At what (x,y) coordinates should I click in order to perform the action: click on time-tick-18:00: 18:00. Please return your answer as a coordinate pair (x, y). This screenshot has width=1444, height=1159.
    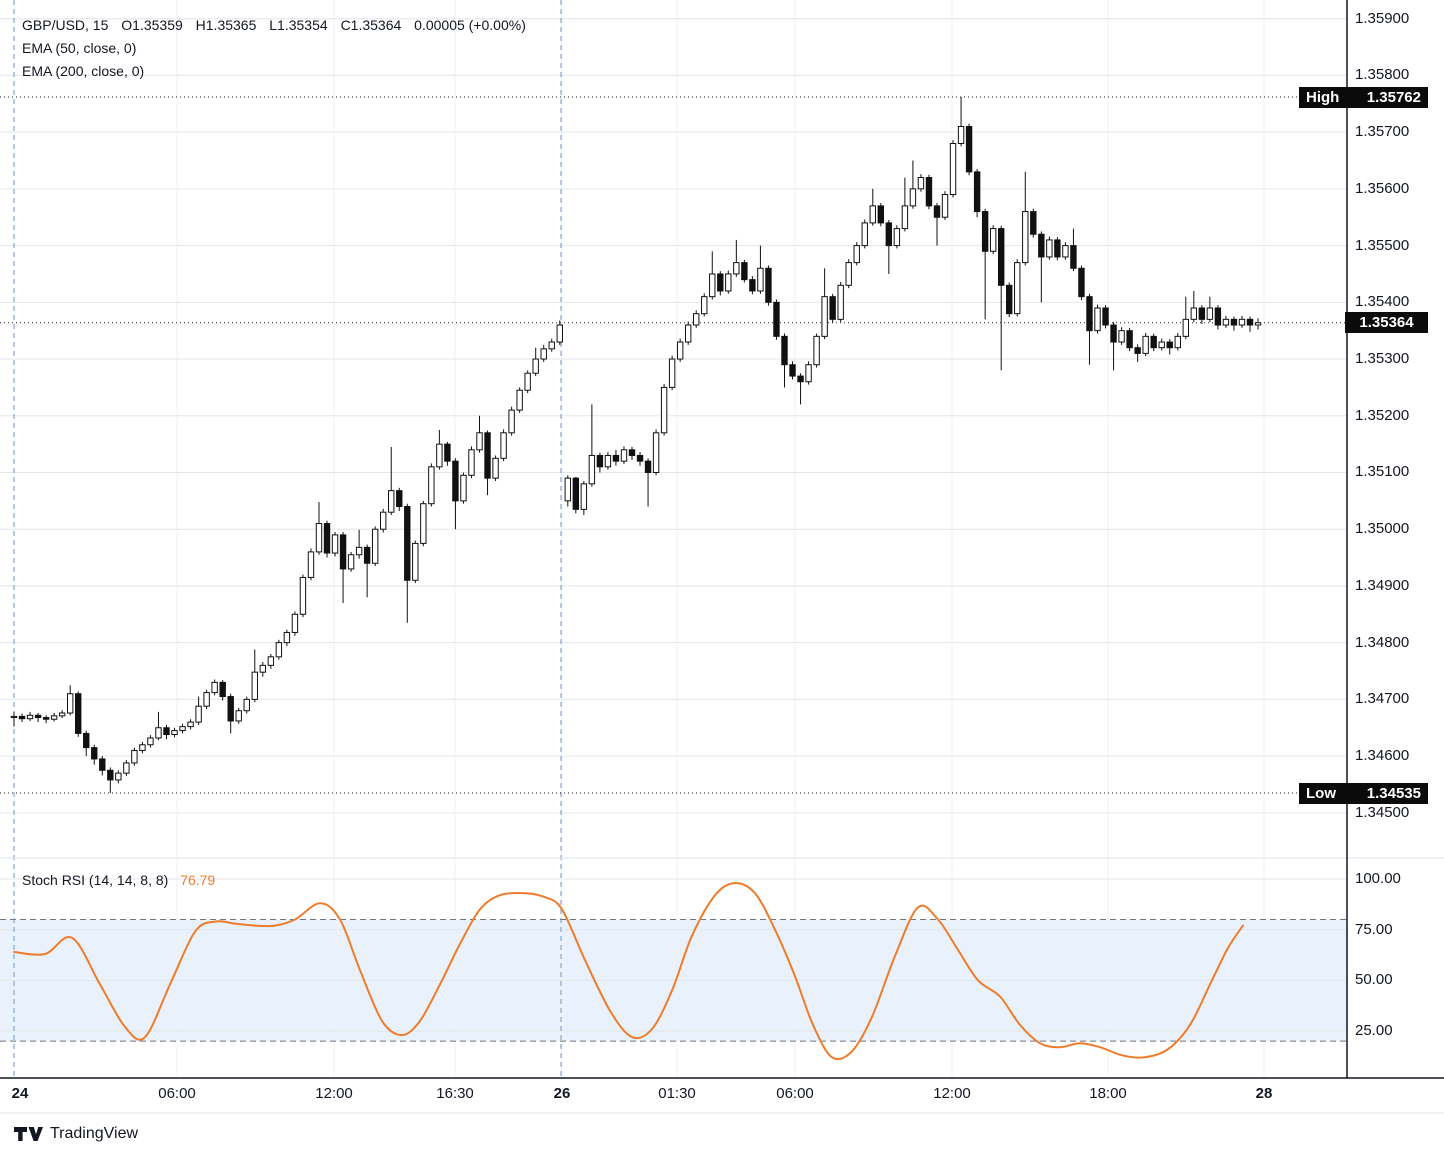
    Looking at the image, I should click on (1108, 1093).